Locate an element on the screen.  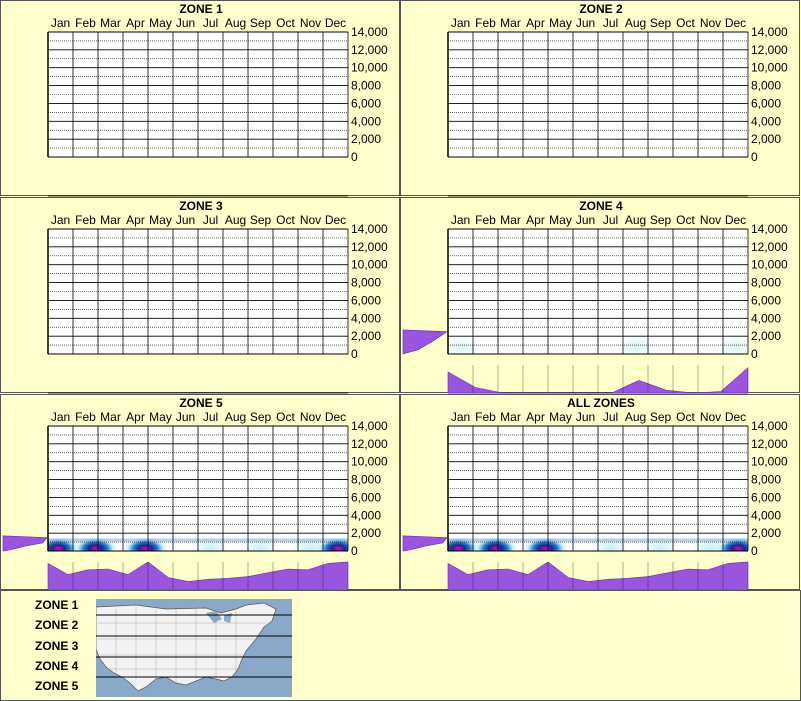
panel-title: ZONE 1 is located at coordinates (201, 9).